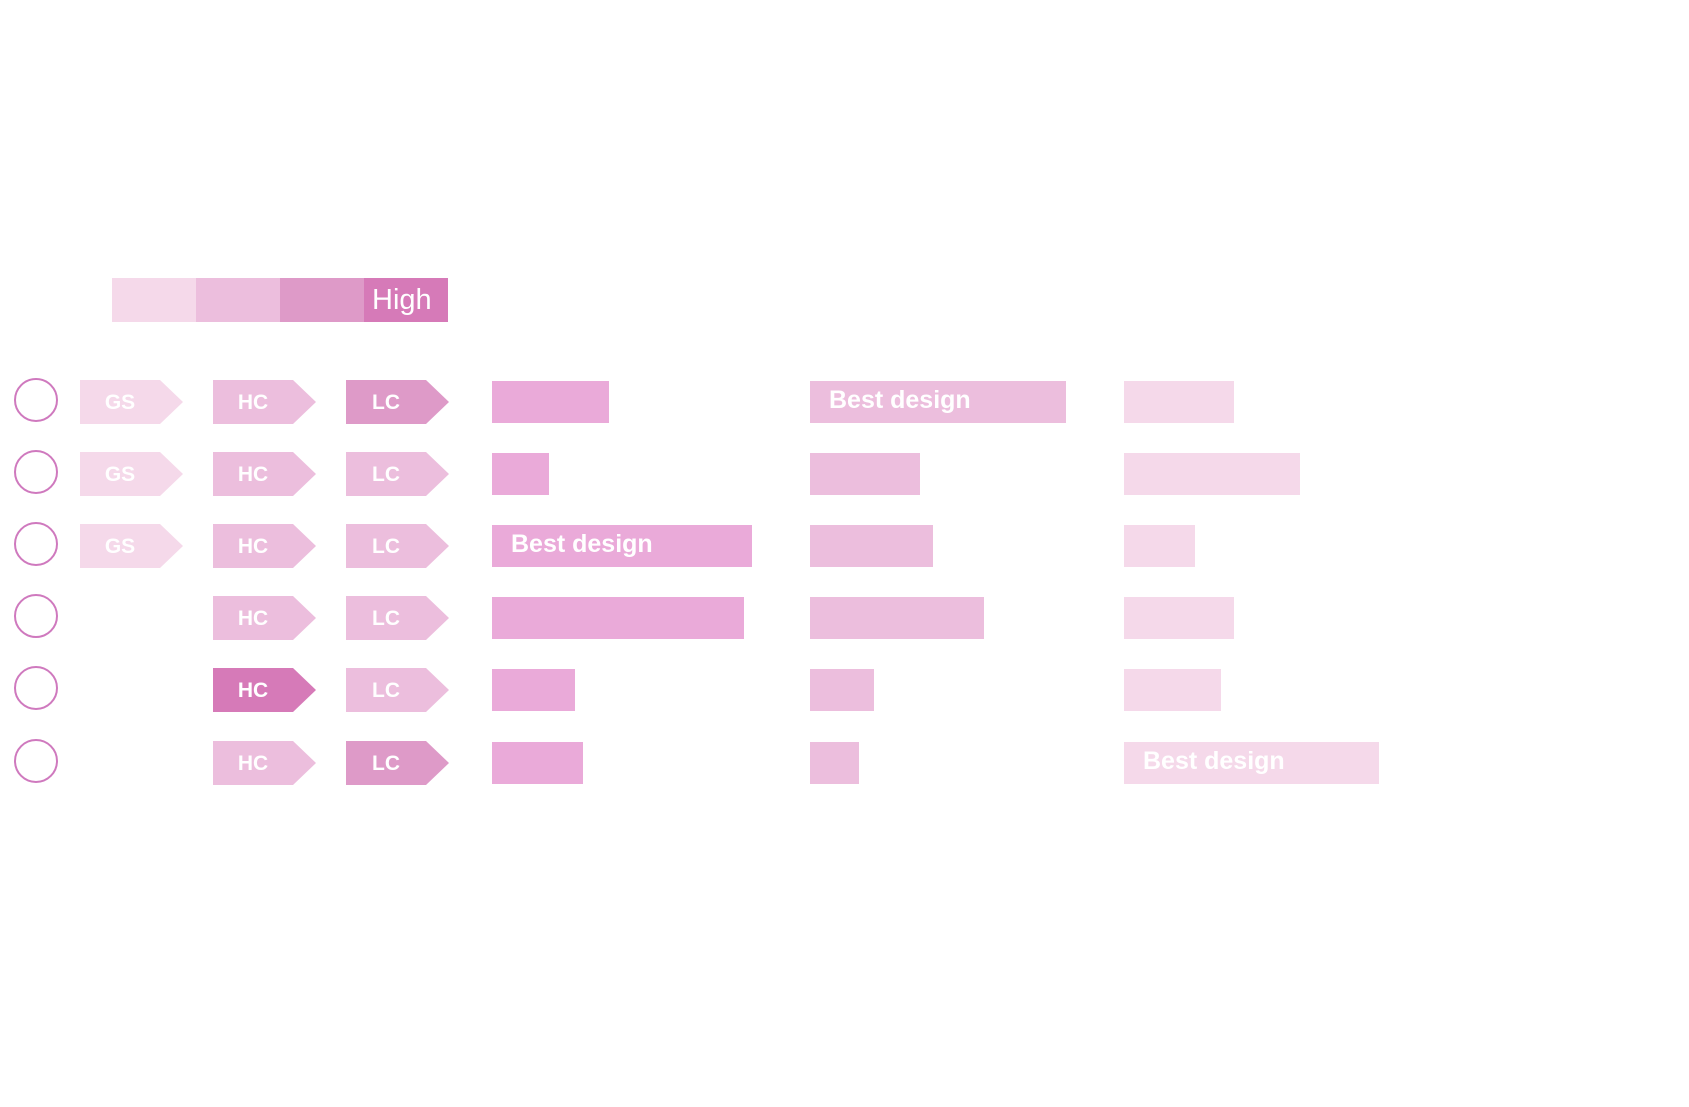 The height and width of the screenshot is (1107, 1689). I want to click on design-row: GS HC LC, so click(844, 473).